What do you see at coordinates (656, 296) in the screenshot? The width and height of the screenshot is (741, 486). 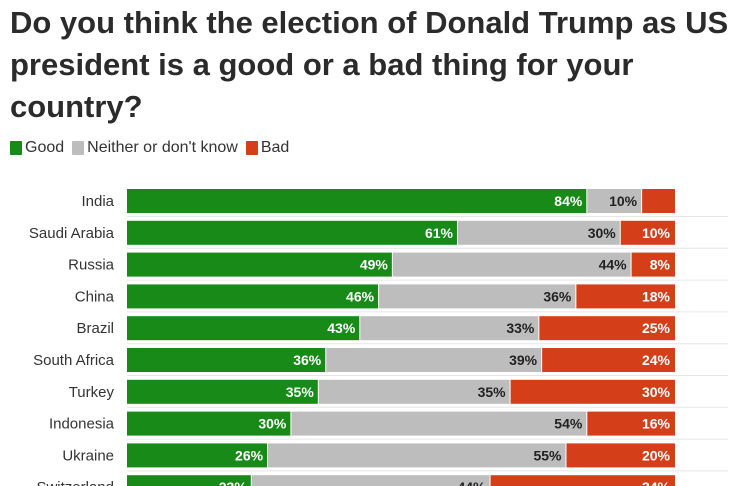 I see `value-label-bad-china: 18%` at bounding box center [656, 296].